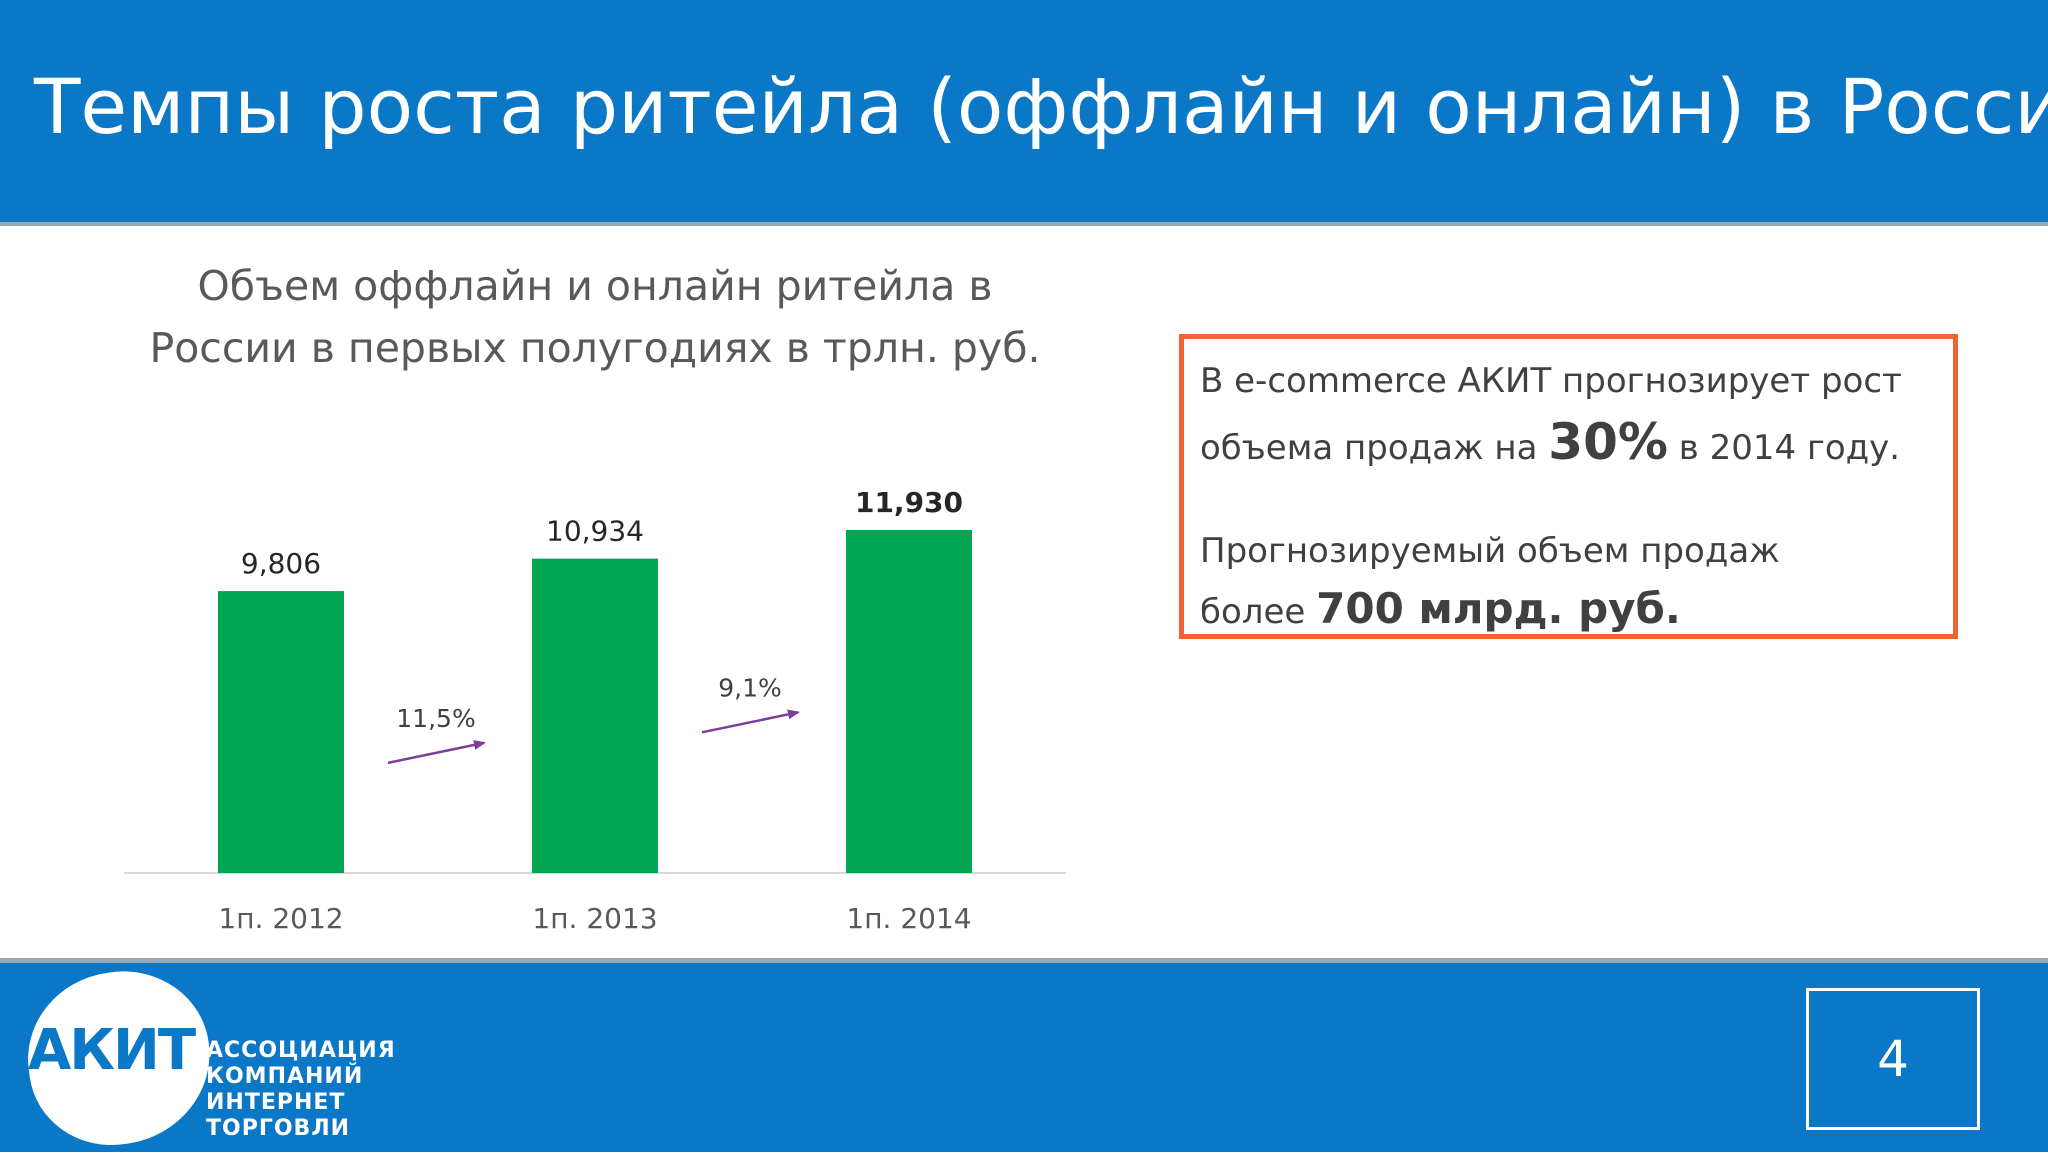 This screenshot has height=1156, width=2048. What do you see at coordinates (1498, 608) in the screenshot?
I see `callout-volume-highlight: 700 млрд. руб.` at bounding box center [1498, 608].